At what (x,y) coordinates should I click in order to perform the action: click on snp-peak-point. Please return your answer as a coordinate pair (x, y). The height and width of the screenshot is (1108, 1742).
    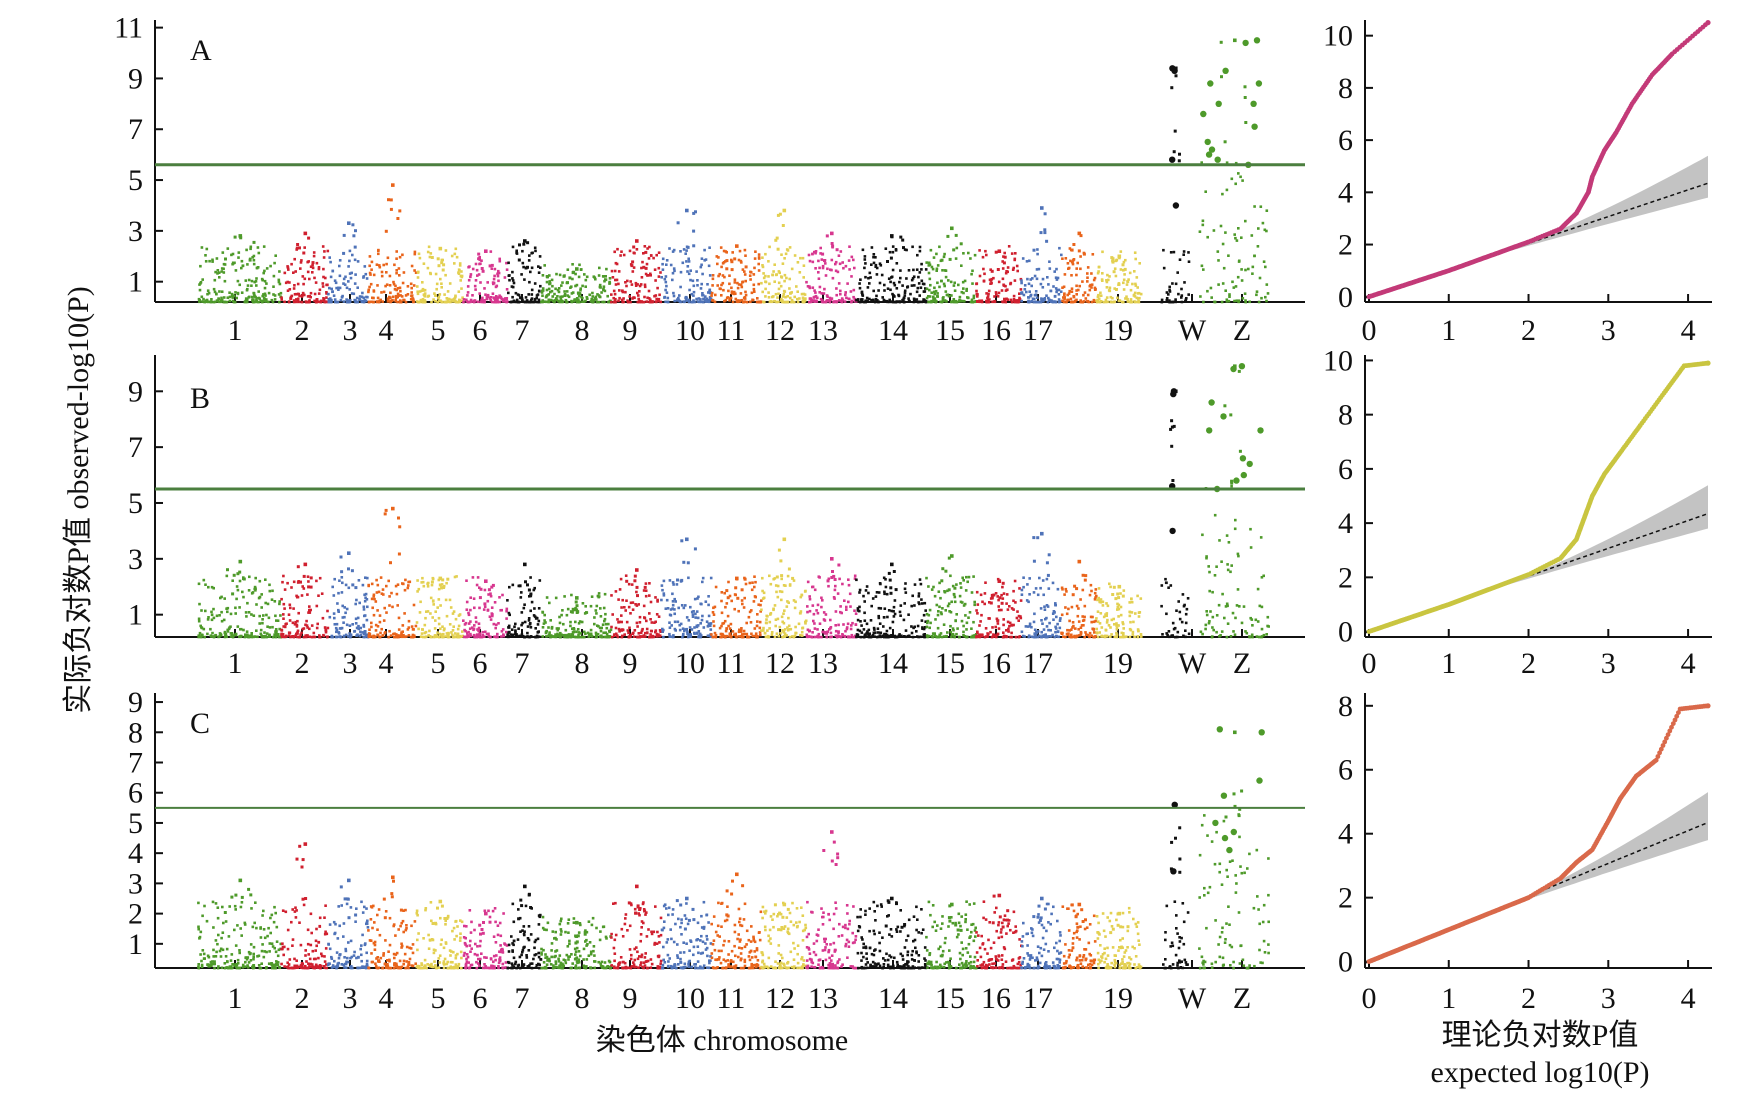
    Looking at the image, I should click on (687, 539).